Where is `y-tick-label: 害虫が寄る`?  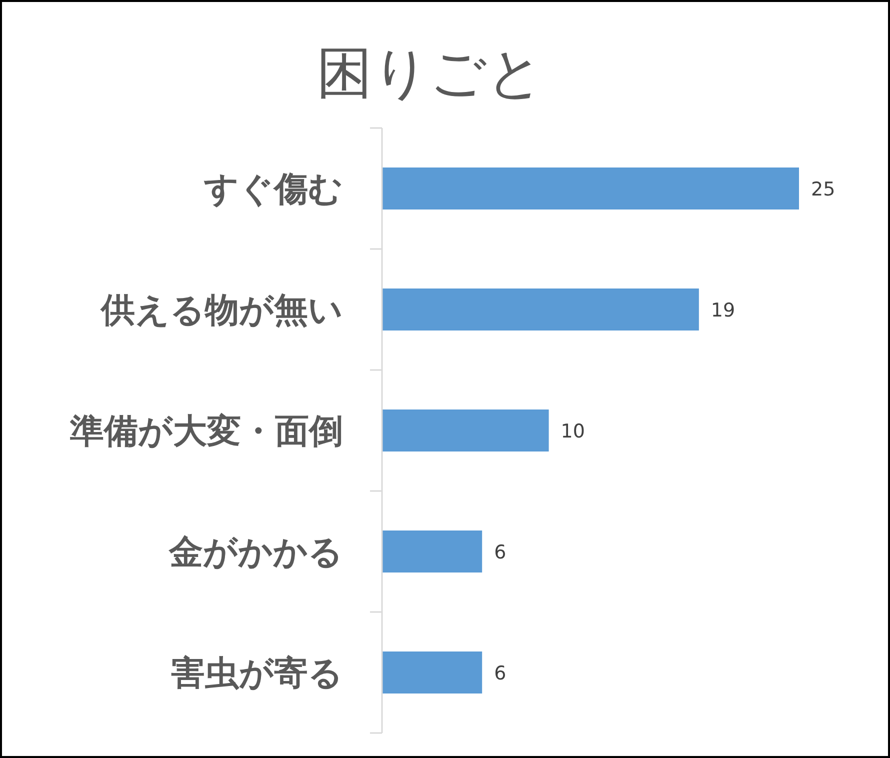 y-tick-label: 害虫が寄る is located at coordinates (257, 674).